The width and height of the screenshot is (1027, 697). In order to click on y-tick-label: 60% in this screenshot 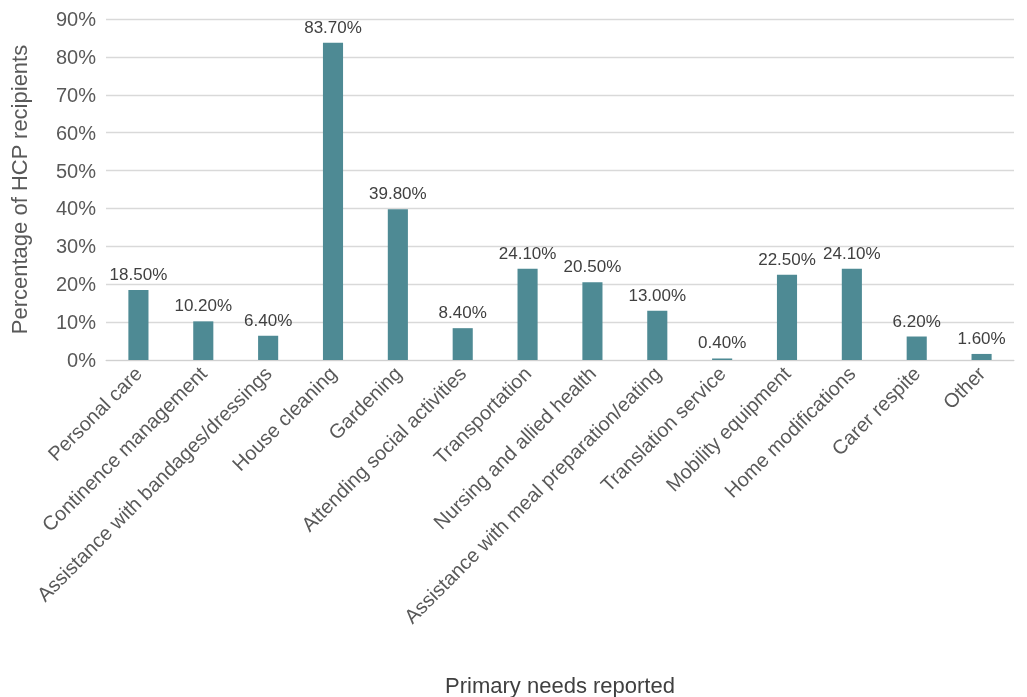, I will do `click(76, 132)`.